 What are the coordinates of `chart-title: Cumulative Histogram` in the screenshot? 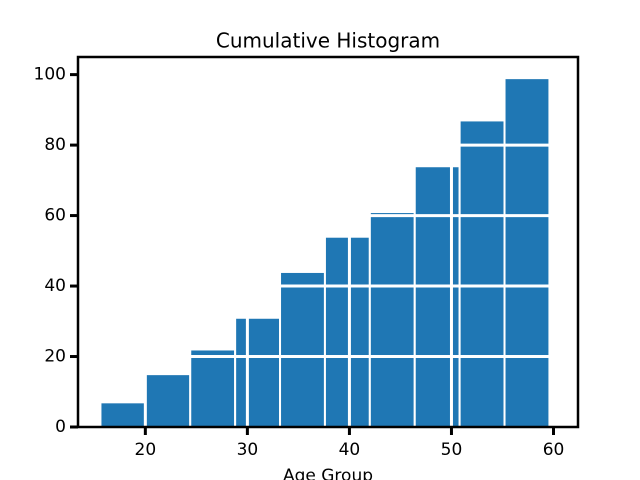 It's located at (328, 41).